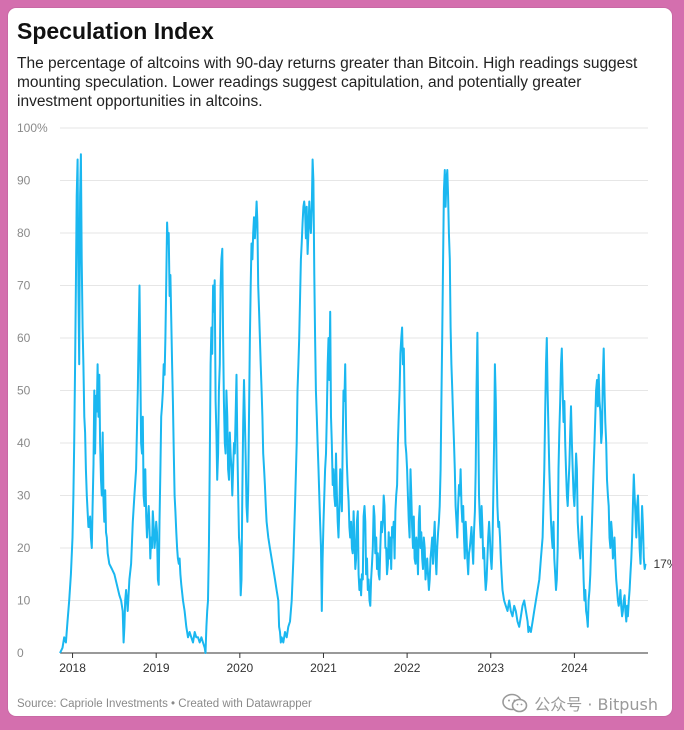  What do you see at coordinates (323, 668) in the screenshot?
I see `x-tick-label: 2021` at bounding box center [323, 668].